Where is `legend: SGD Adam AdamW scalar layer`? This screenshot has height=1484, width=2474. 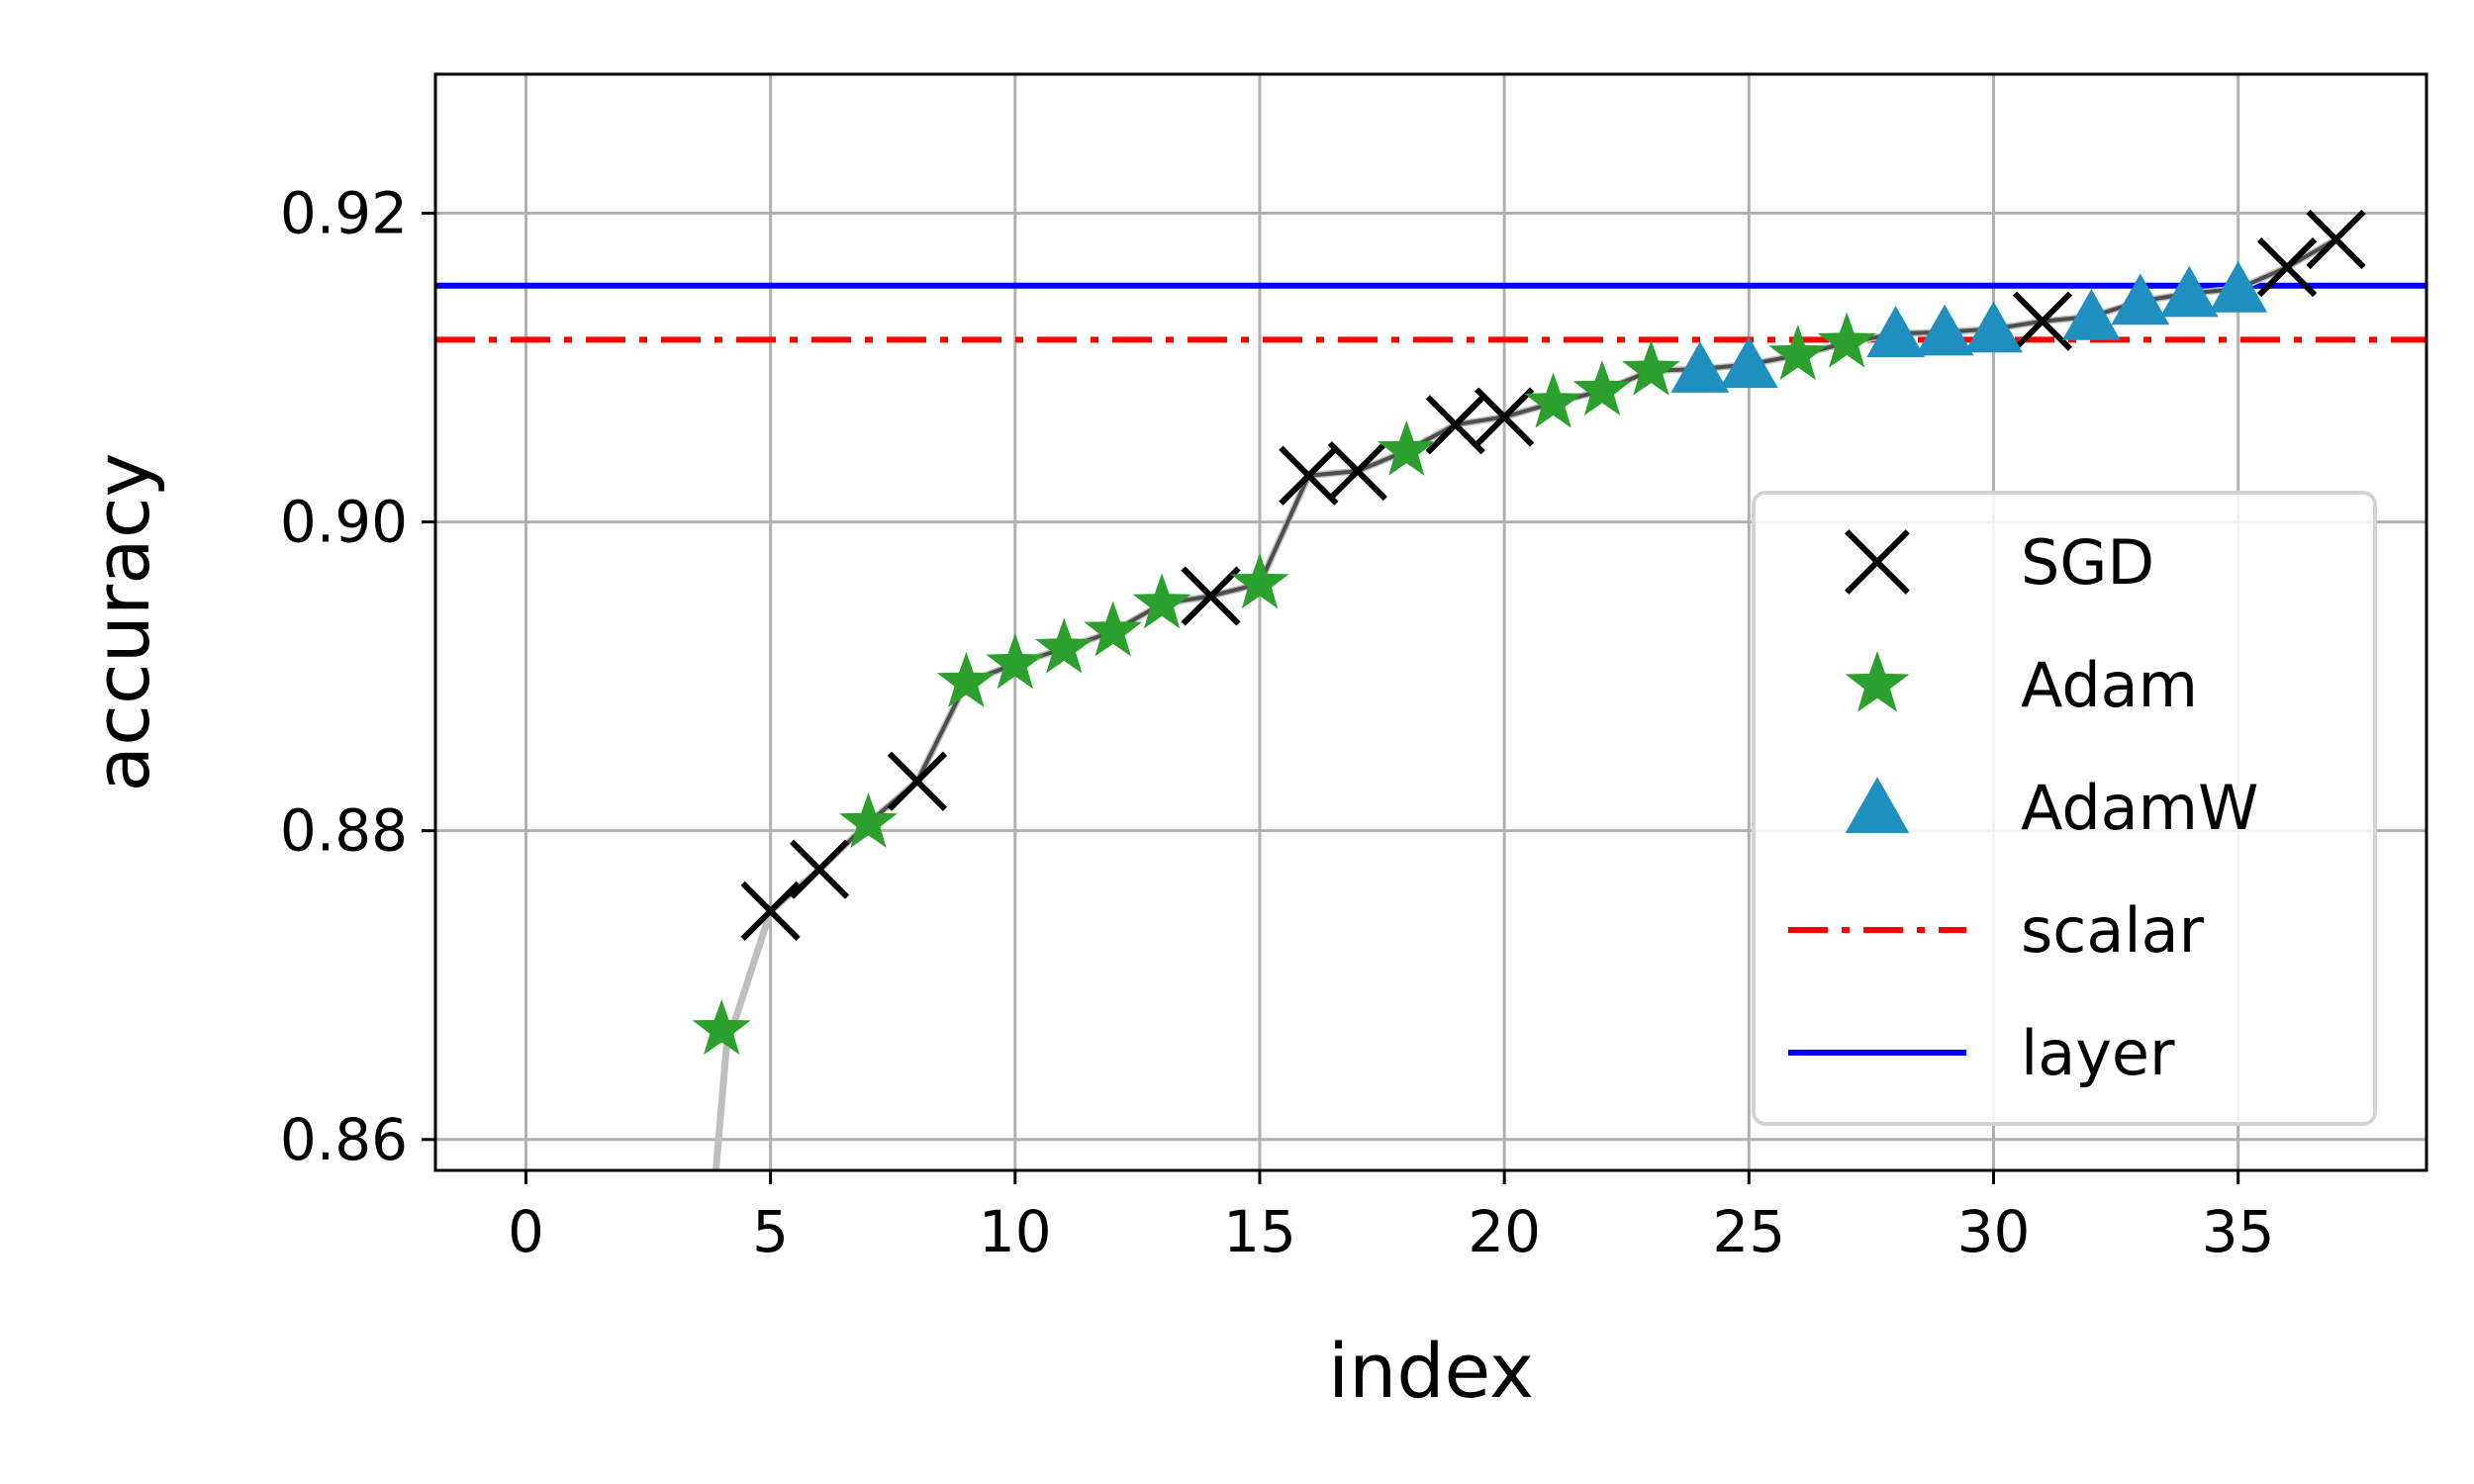
legend: SGD Adam AdamW scalar layer is located at coordinates (2064, 808).